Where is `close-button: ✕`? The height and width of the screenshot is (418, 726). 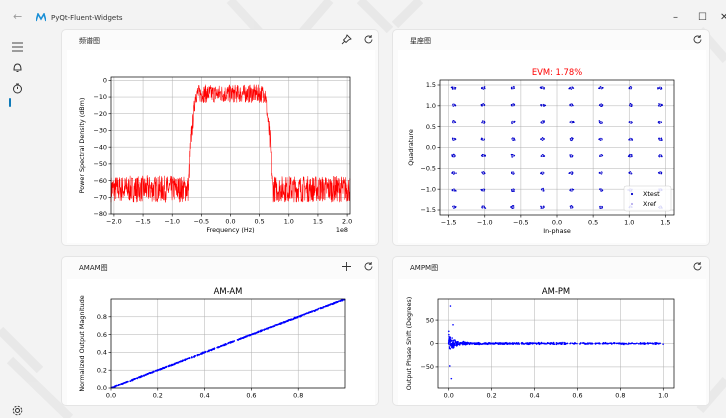
close-button: ✕ is located at coordinates (723, 17).